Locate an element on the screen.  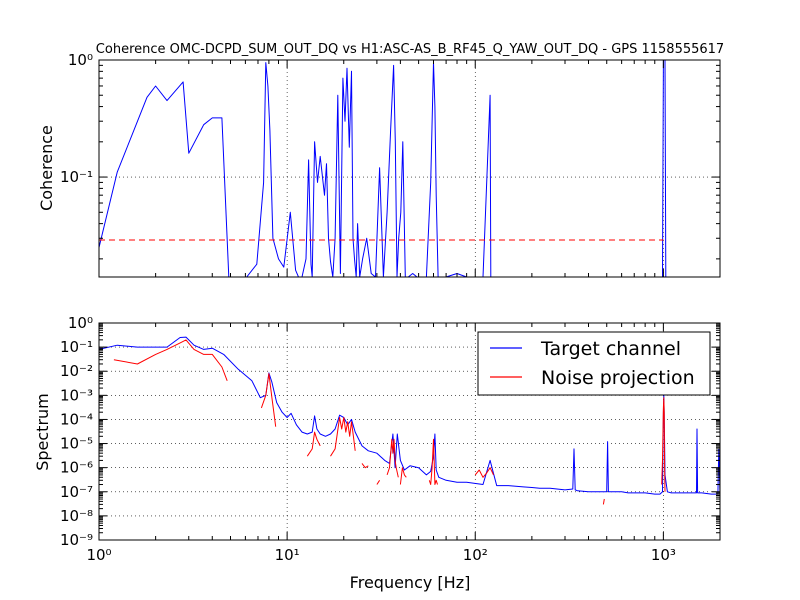
spectrum-ytick-label: 10⁻⁹ is located at coordinates (76, 540).